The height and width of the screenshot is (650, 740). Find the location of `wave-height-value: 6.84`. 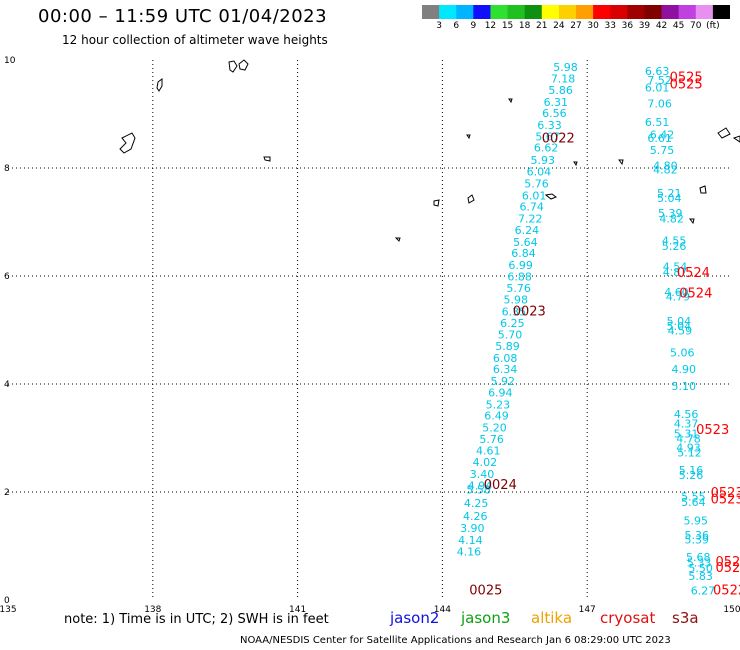

wave-height-value: 6.84 is located at coordinates (523, 253).